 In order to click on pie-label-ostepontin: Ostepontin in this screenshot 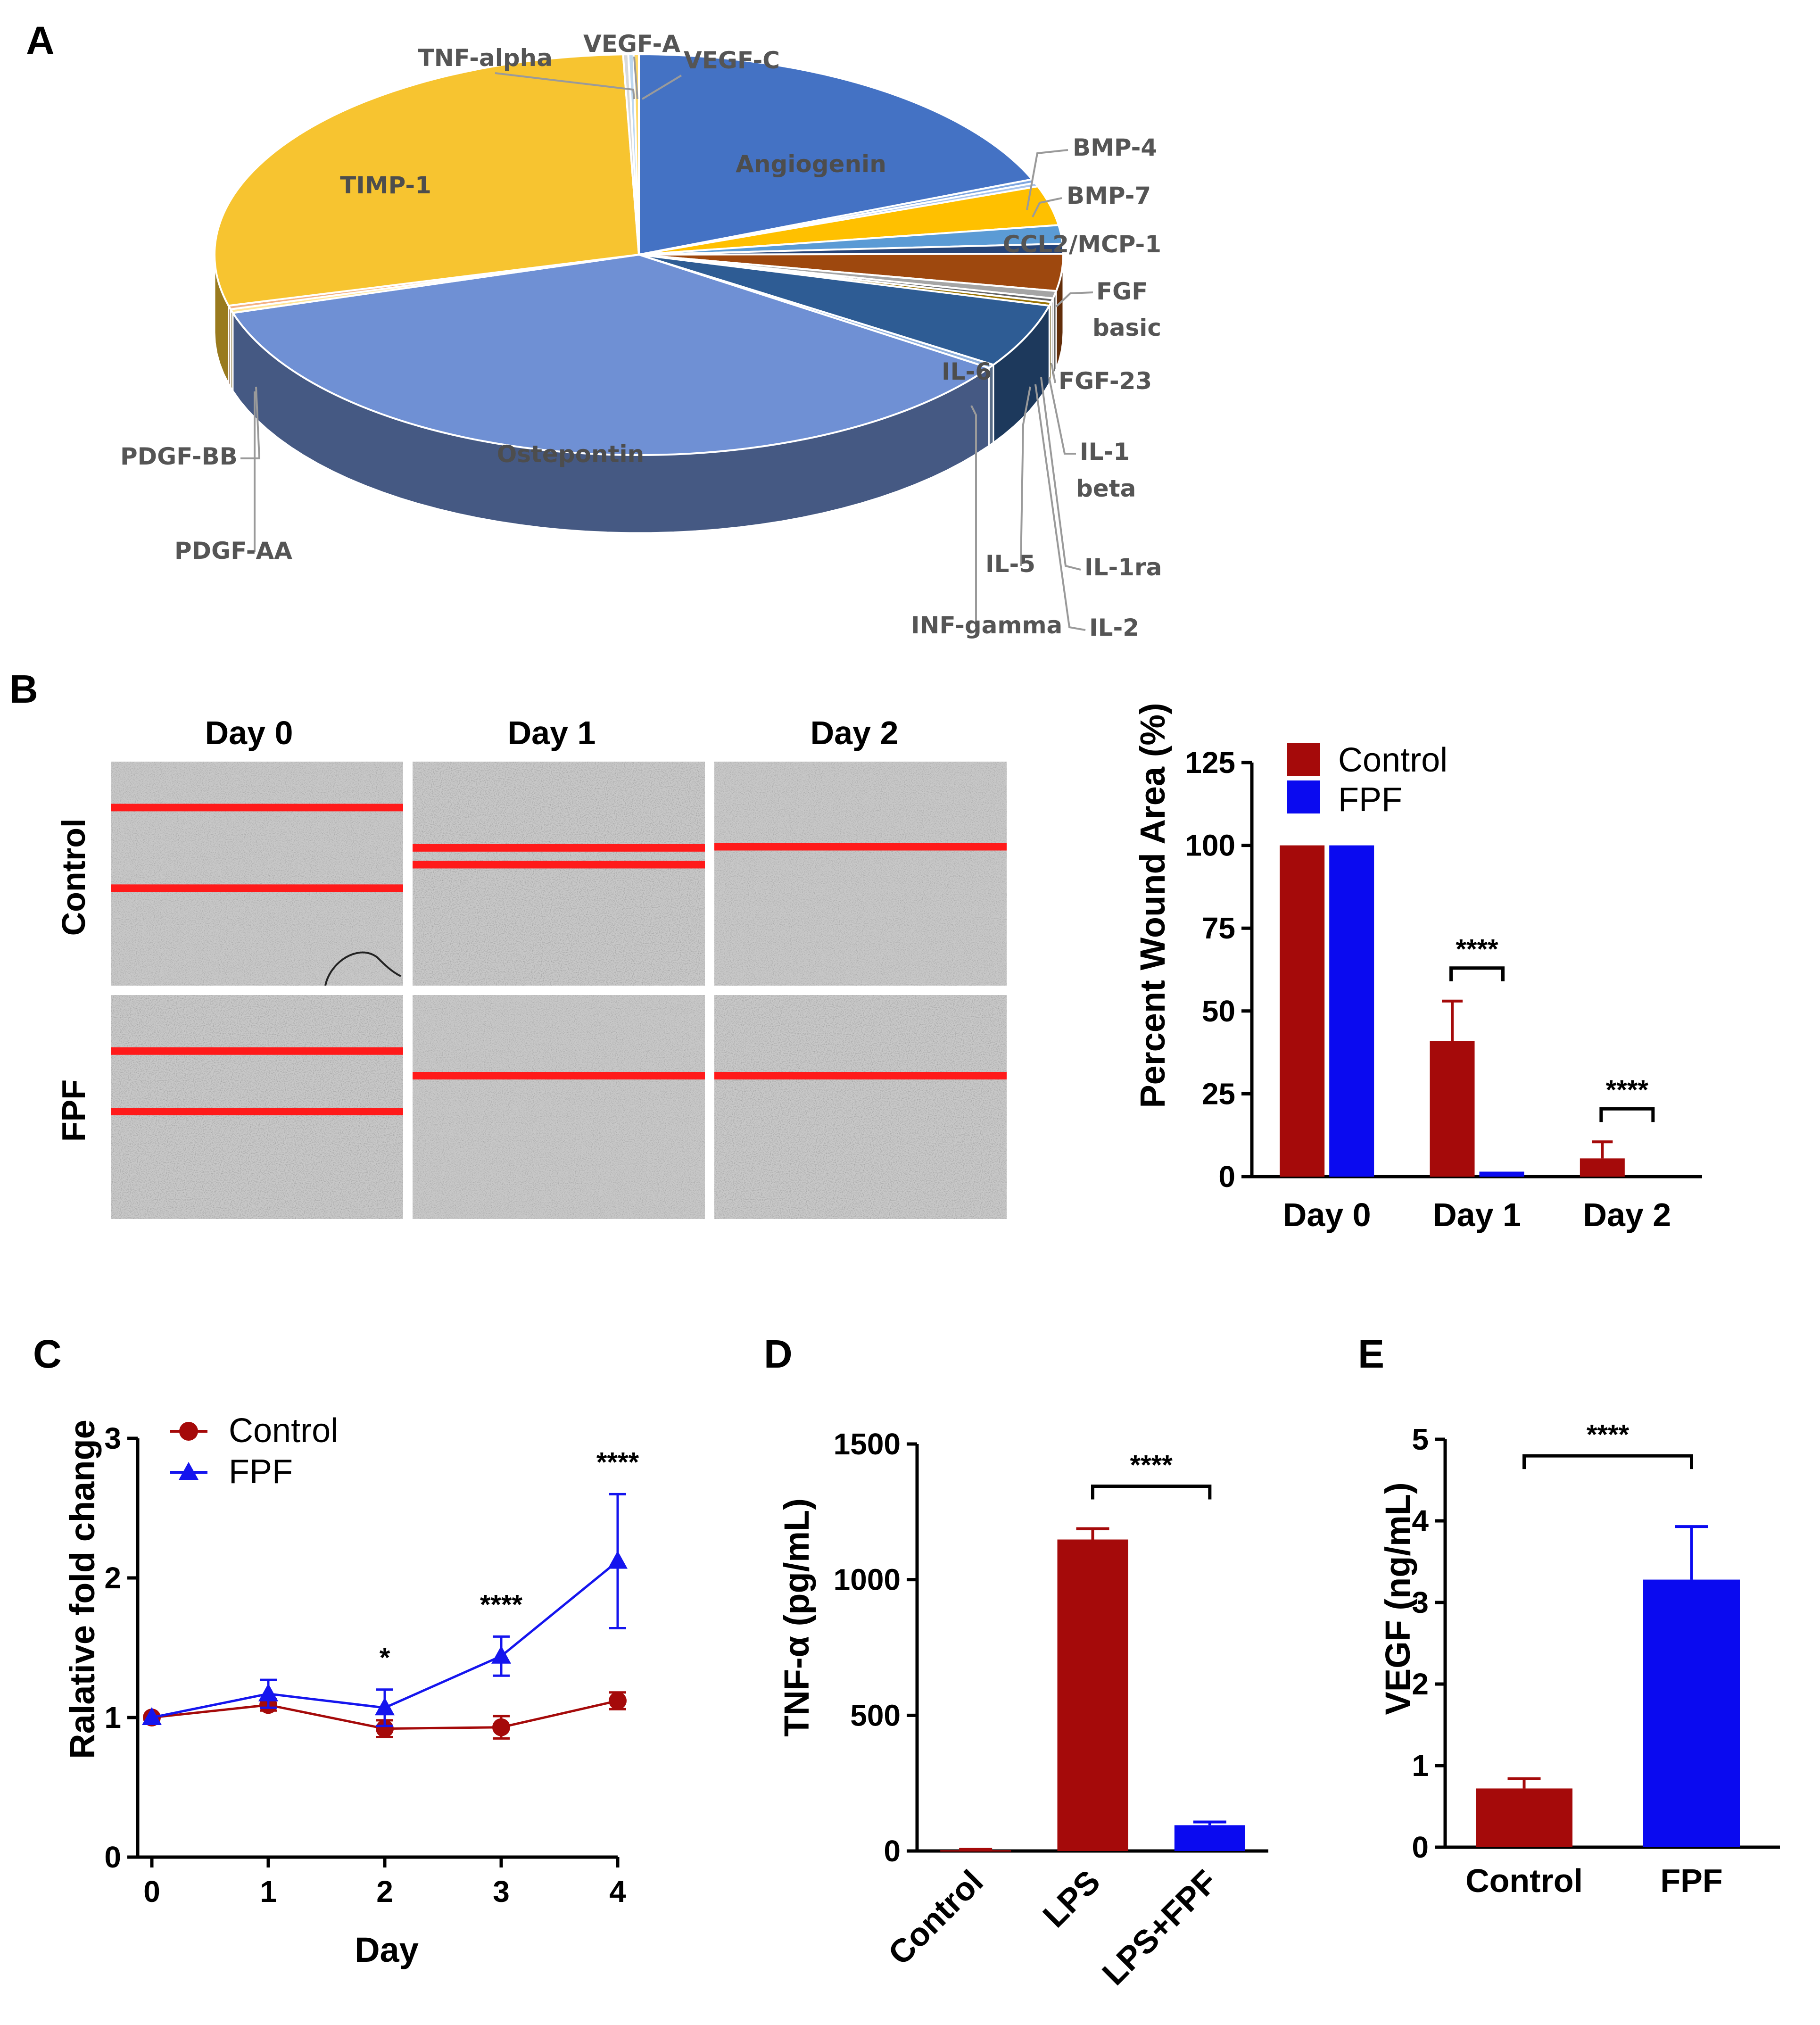, I will do `click(571, 454)`.